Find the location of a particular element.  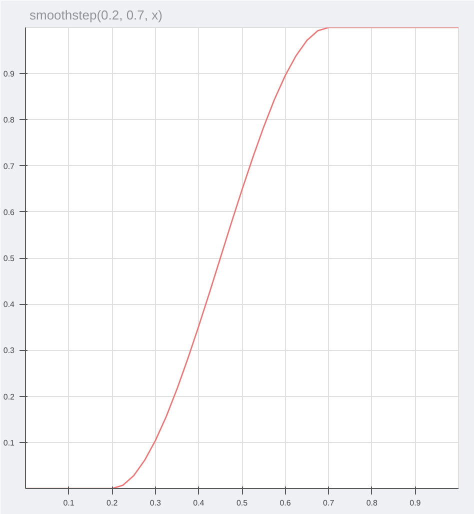

y-tick-label: 0.9 is located at coordinates (9, 74).